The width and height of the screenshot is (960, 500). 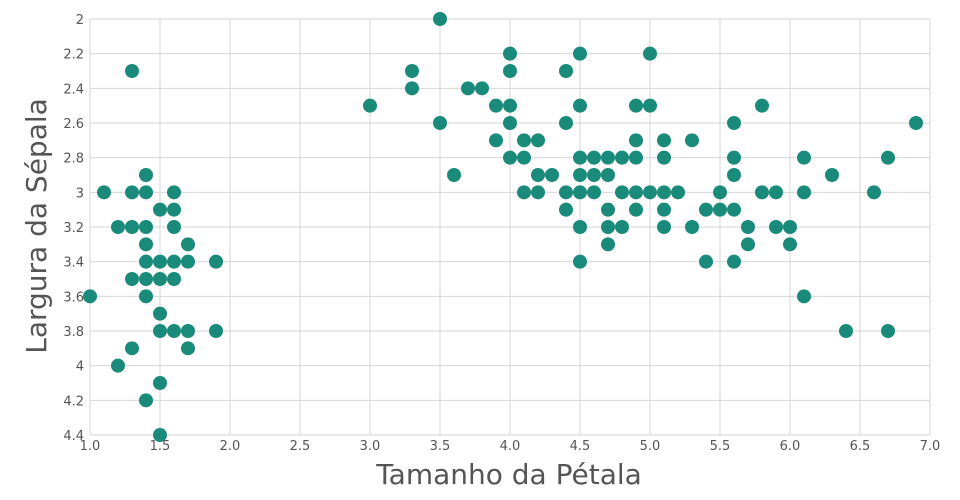 What do you see at coordinates (370, 446) in the screenshot?
I see `x-tick-label: 3.0` at bounding box center [370, 446].